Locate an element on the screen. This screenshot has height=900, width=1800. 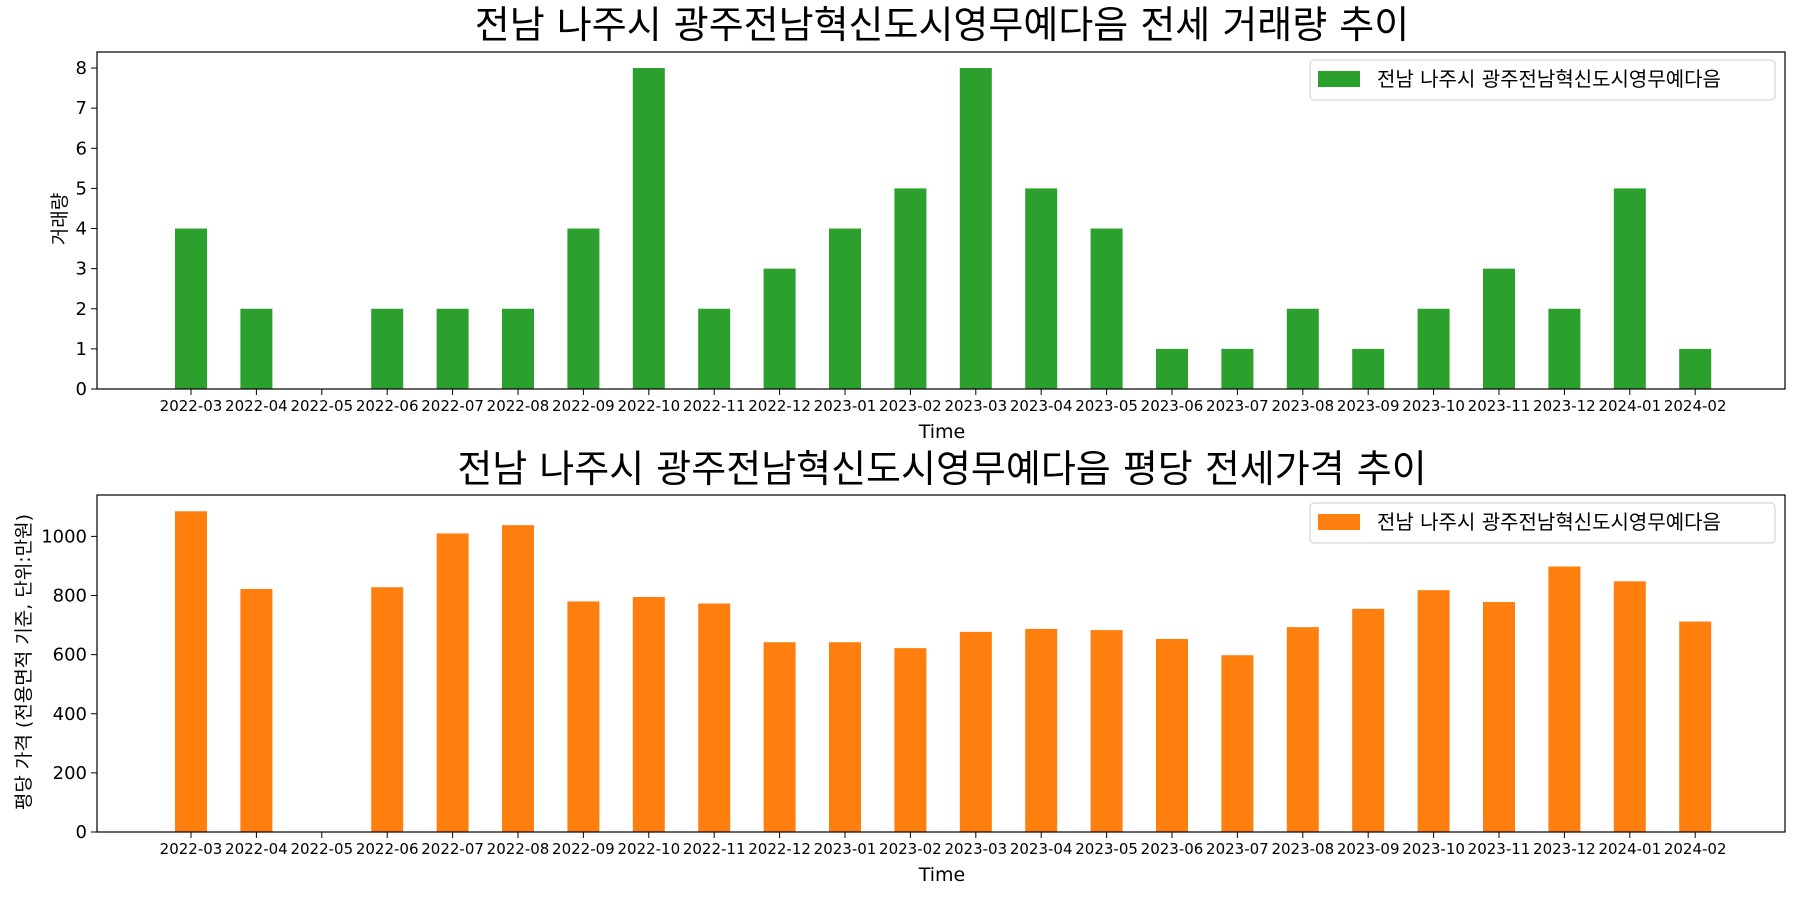
price-chart-legend: 전남 나주시 광주전남혁신도시영무예다음 is located at coordinates (1542, 523).